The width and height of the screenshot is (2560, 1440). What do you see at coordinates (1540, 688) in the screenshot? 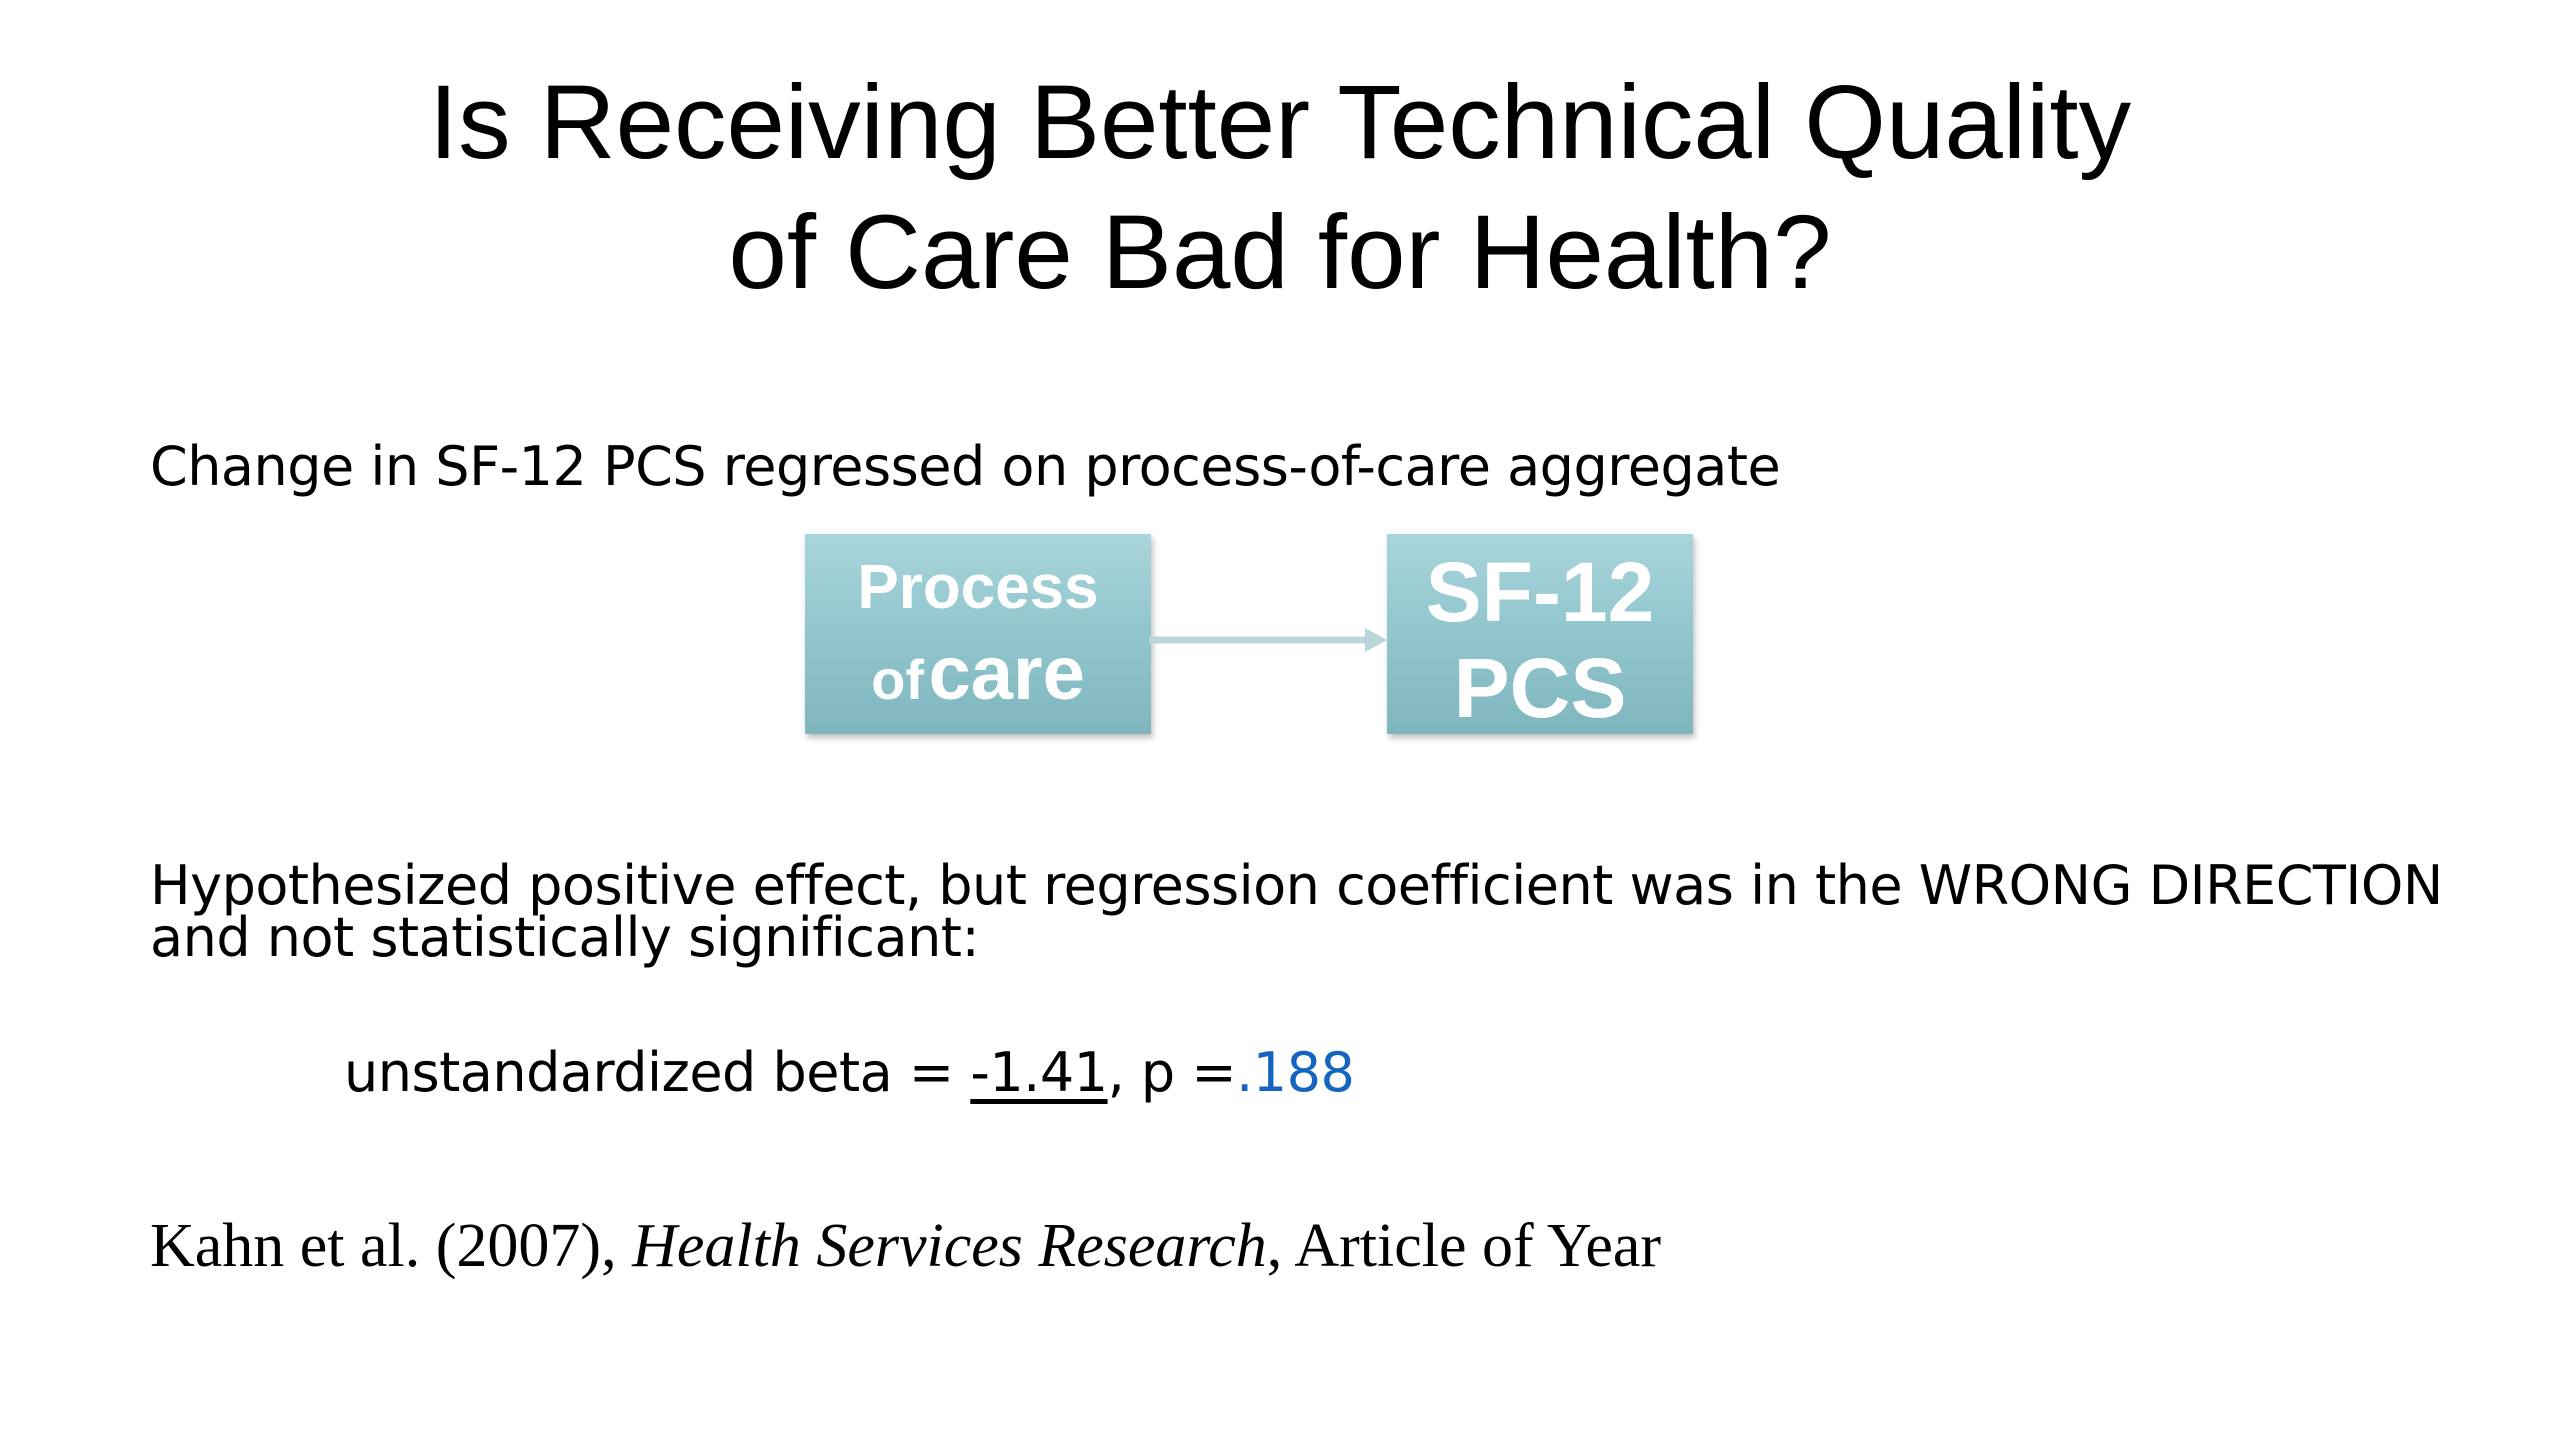
I see `sf12-pcs-label-line2: PCS` at bounding box center [1540, 688].